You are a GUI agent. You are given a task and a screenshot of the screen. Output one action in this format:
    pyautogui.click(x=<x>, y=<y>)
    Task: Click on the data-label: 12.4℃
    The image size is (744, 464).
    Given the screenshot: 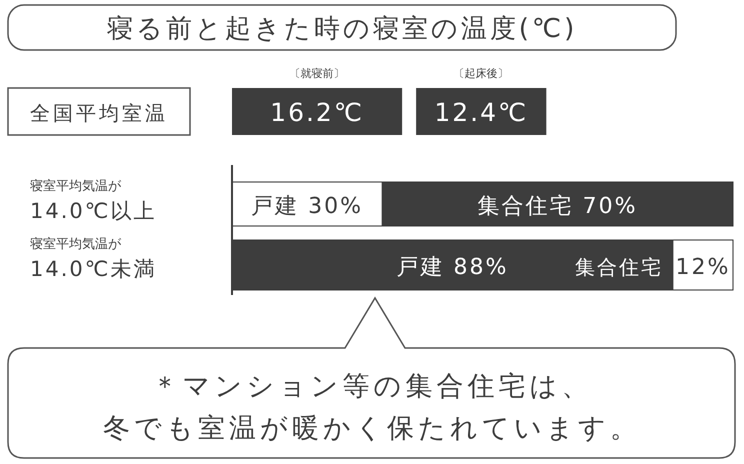 What is the action you would take?
    pyautogui.click(x=481, y=112)
    